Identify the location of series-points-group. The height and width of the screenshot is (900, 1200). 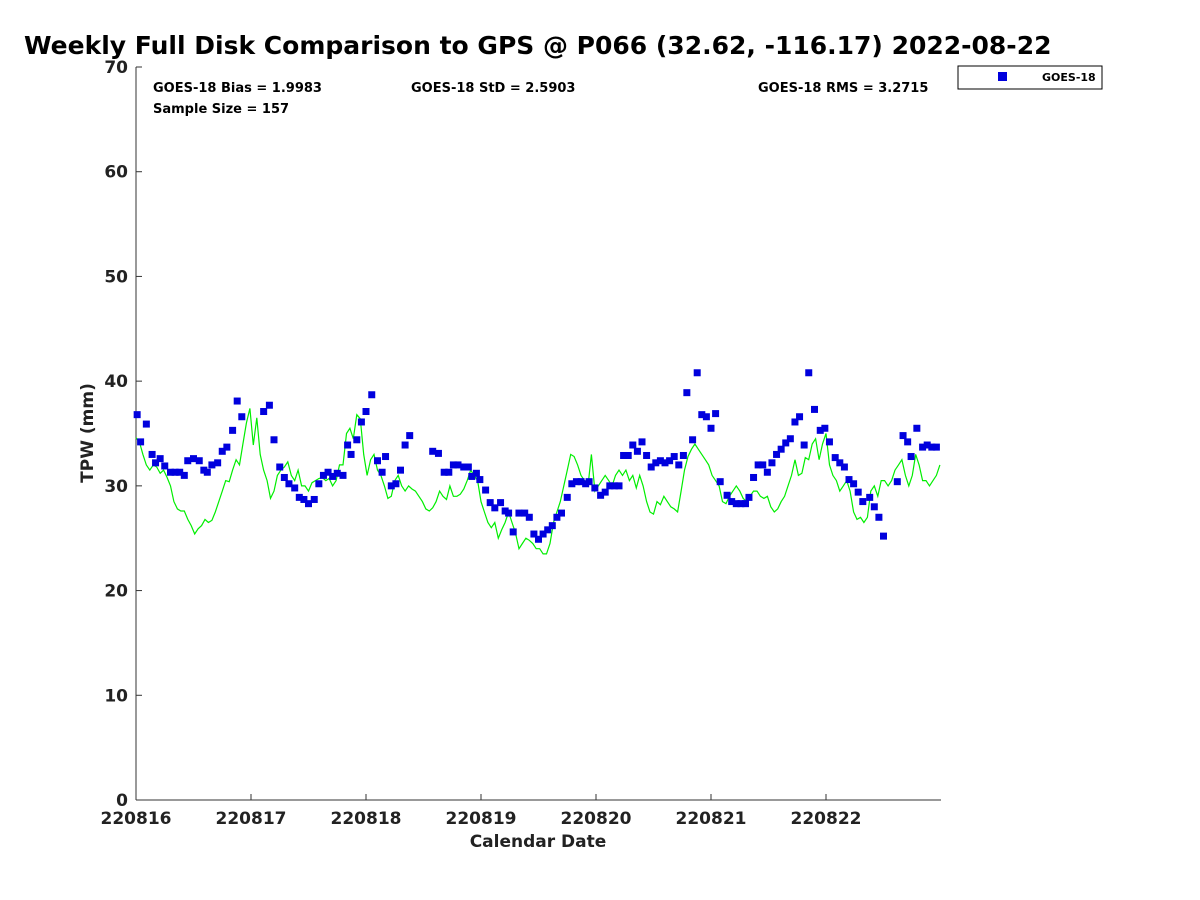
(536, 456).